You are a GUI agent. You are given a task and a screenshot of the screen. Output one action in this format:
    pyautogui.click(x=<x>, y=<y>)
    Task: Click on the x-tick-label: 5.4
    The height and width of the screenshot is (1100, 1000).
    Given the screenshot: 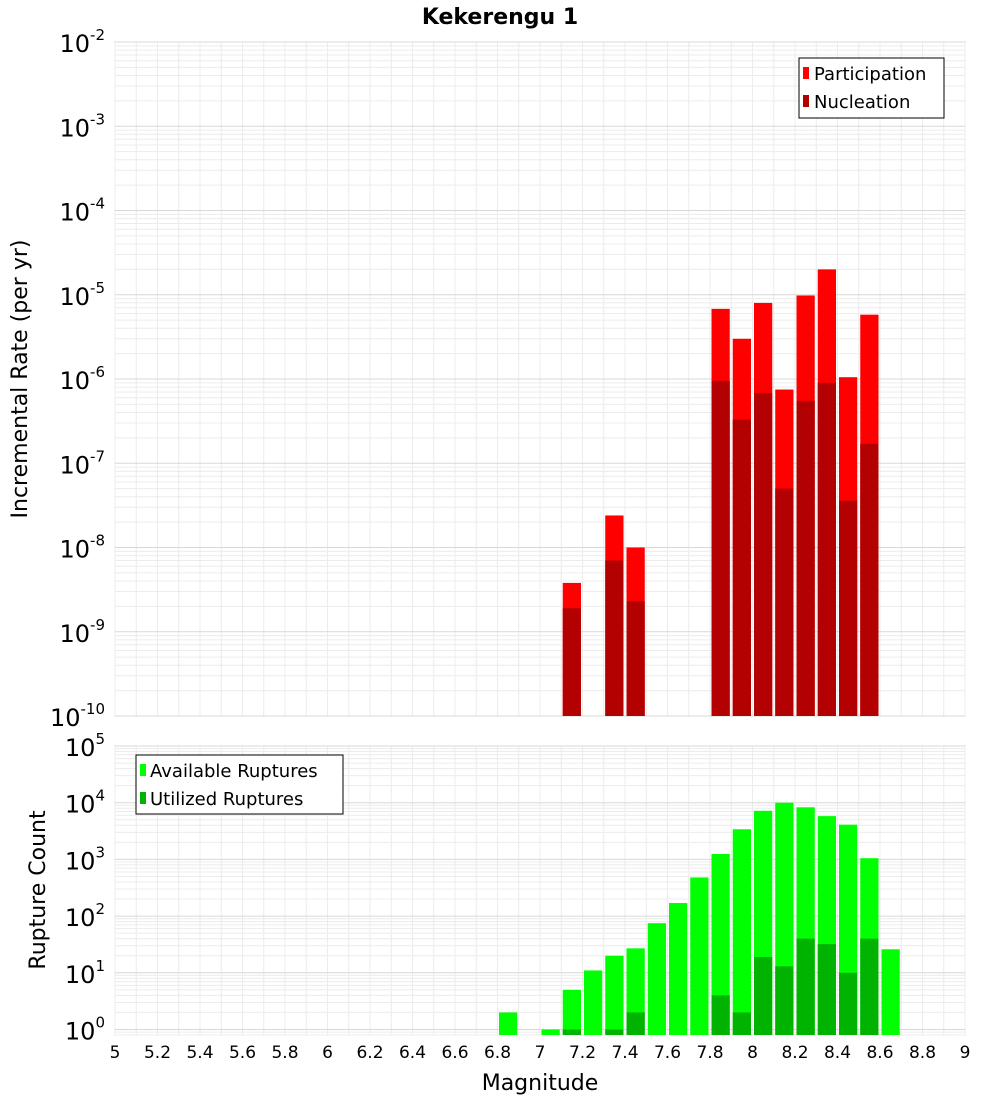 What is the action you would take?
    pyautogui.click(x=199, y=1053)
    